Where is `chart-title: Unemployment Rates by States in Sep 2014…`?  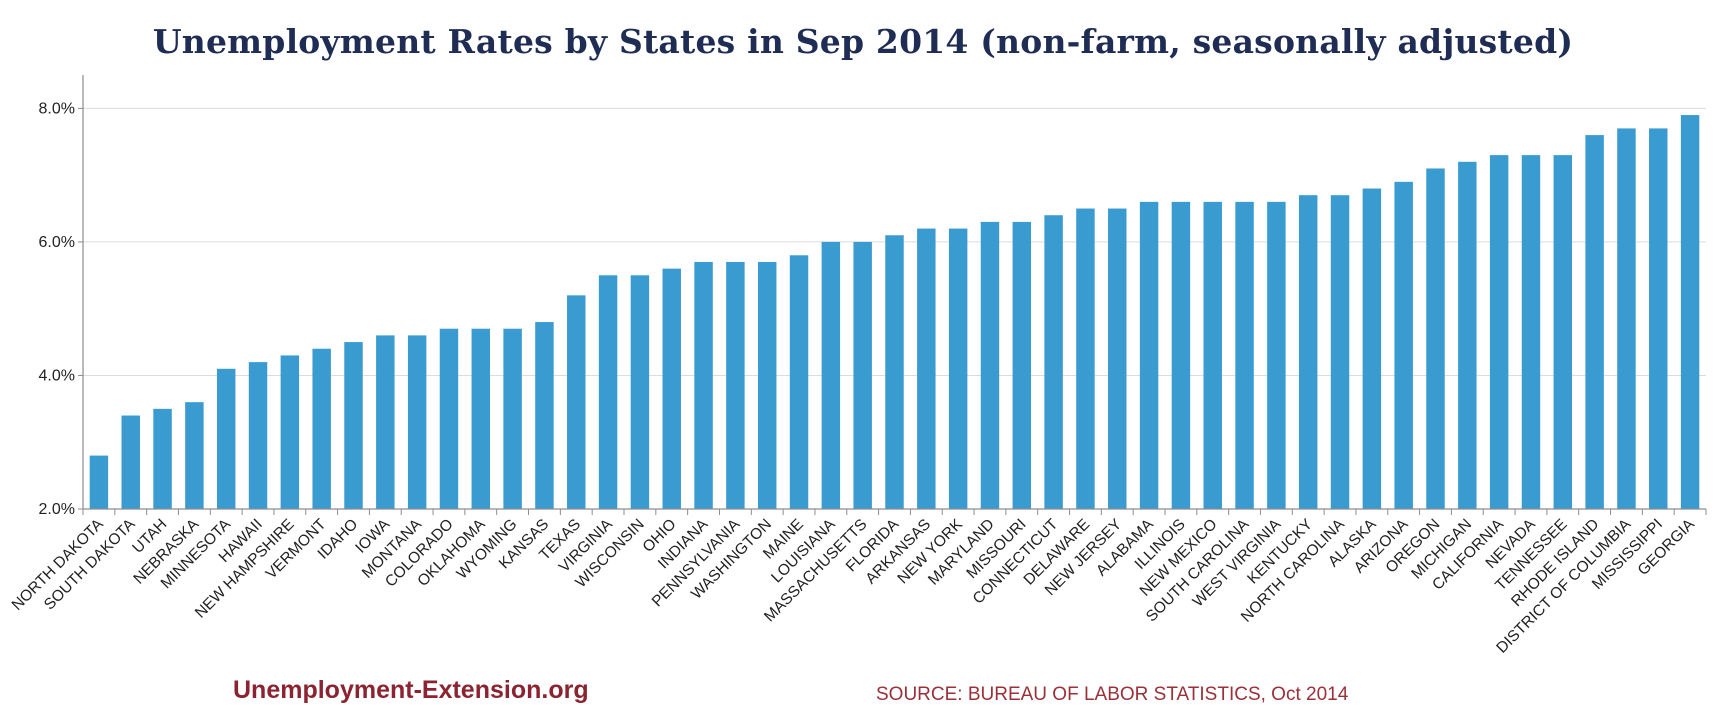 chart-title: Unemployment Rates by States in Sep 2014… is located at coordinates (863, 41).